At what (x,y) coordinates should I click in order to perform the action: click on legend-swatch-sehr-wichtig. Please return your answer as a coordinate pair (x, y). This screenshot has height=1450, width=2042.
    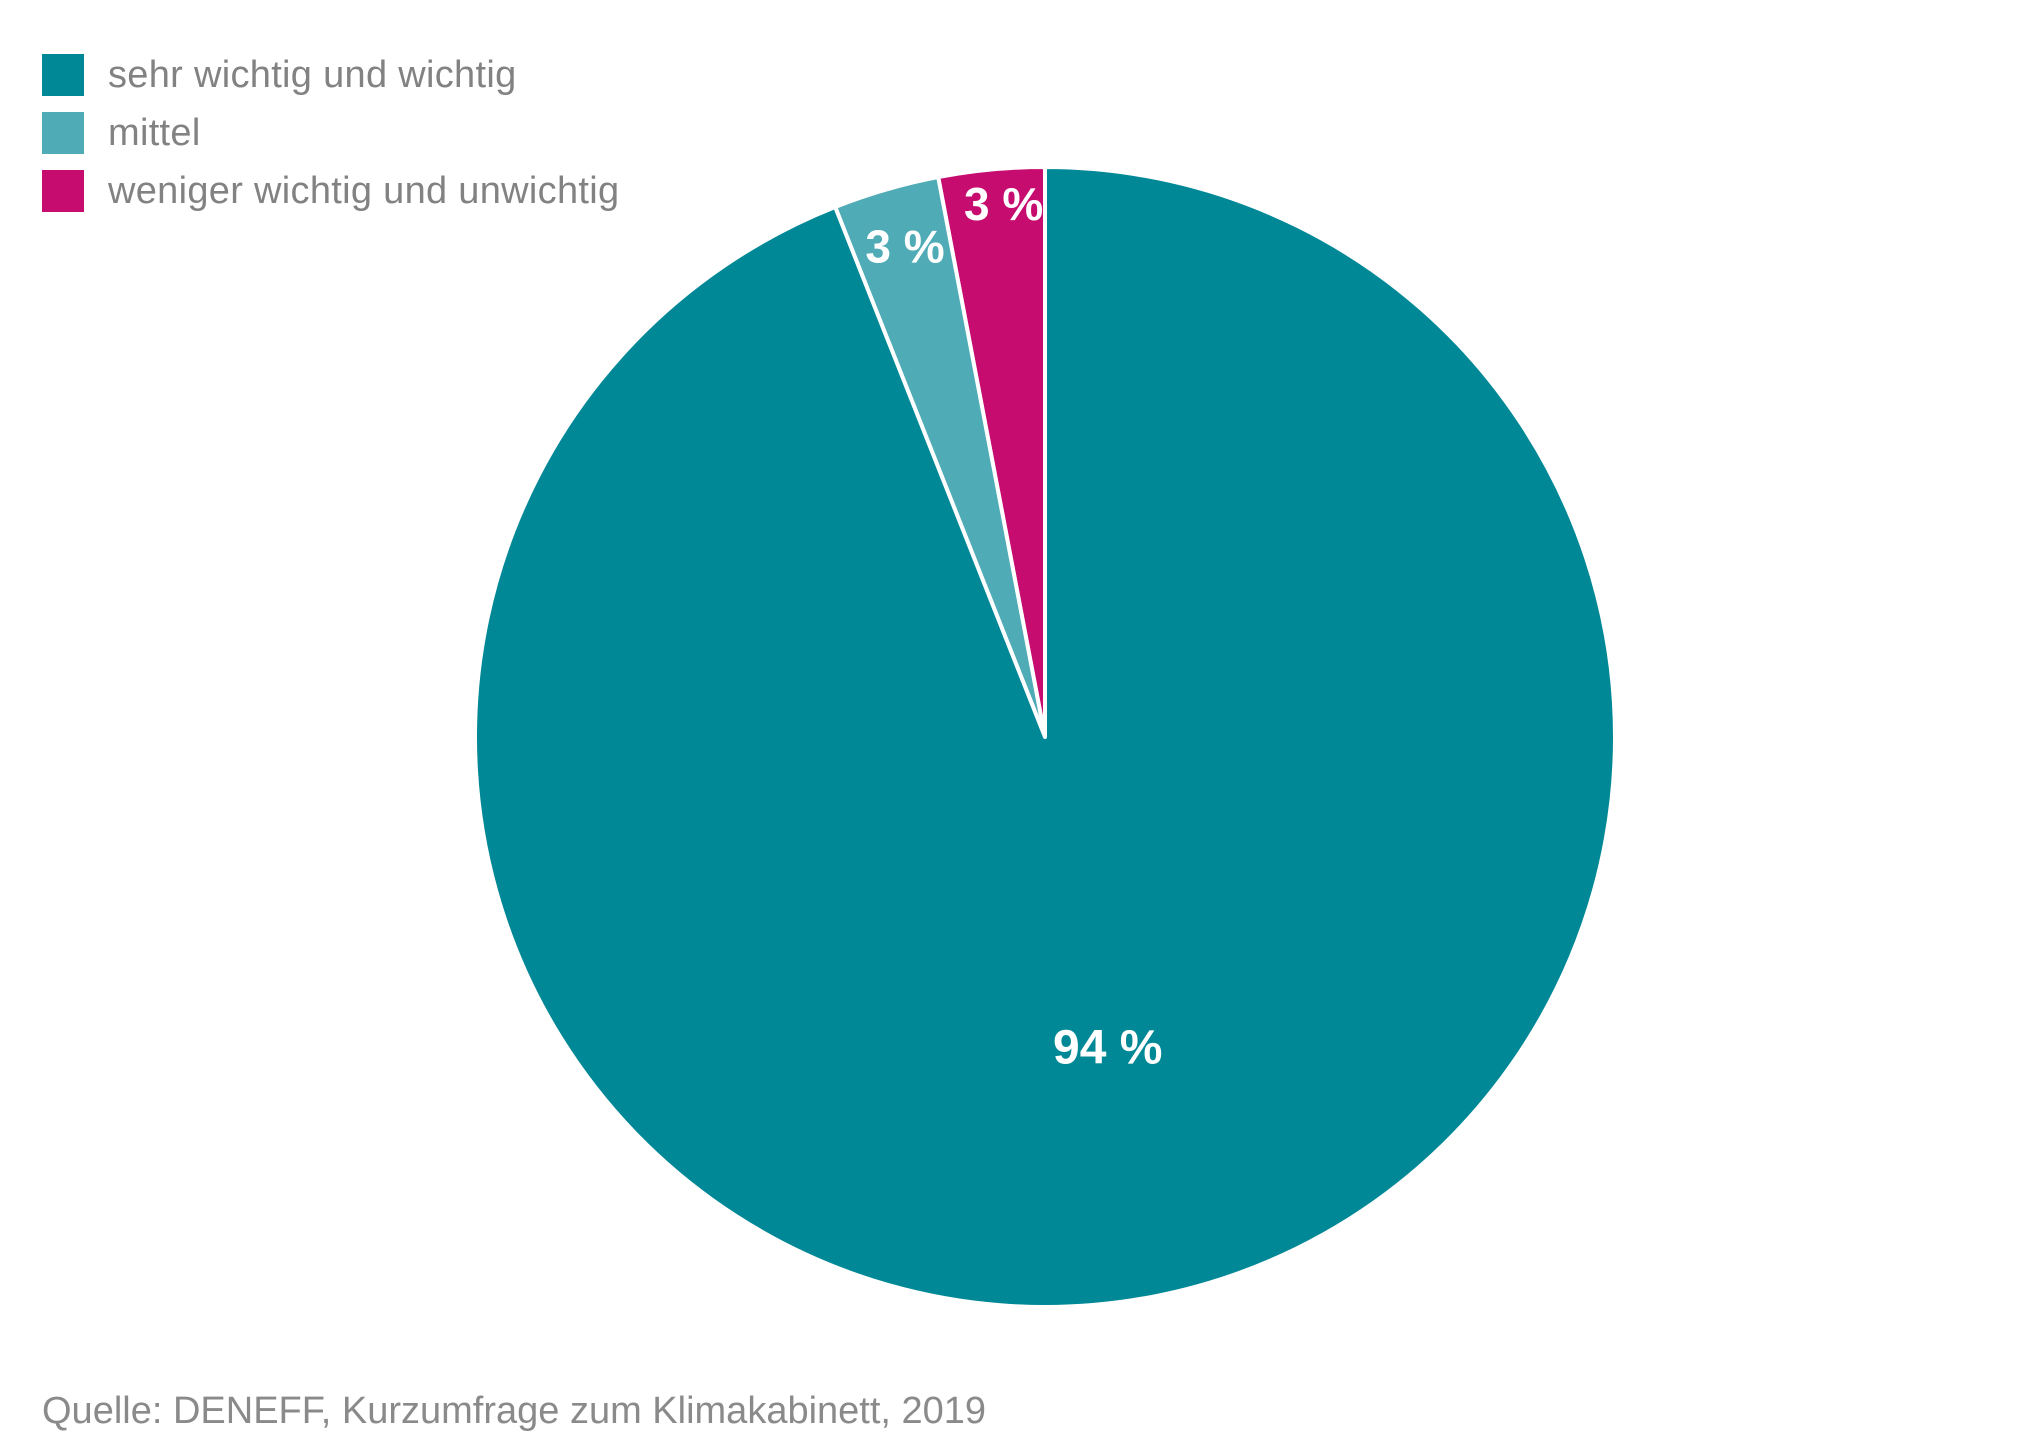
    Looking at the image, I should click on (63, 75).